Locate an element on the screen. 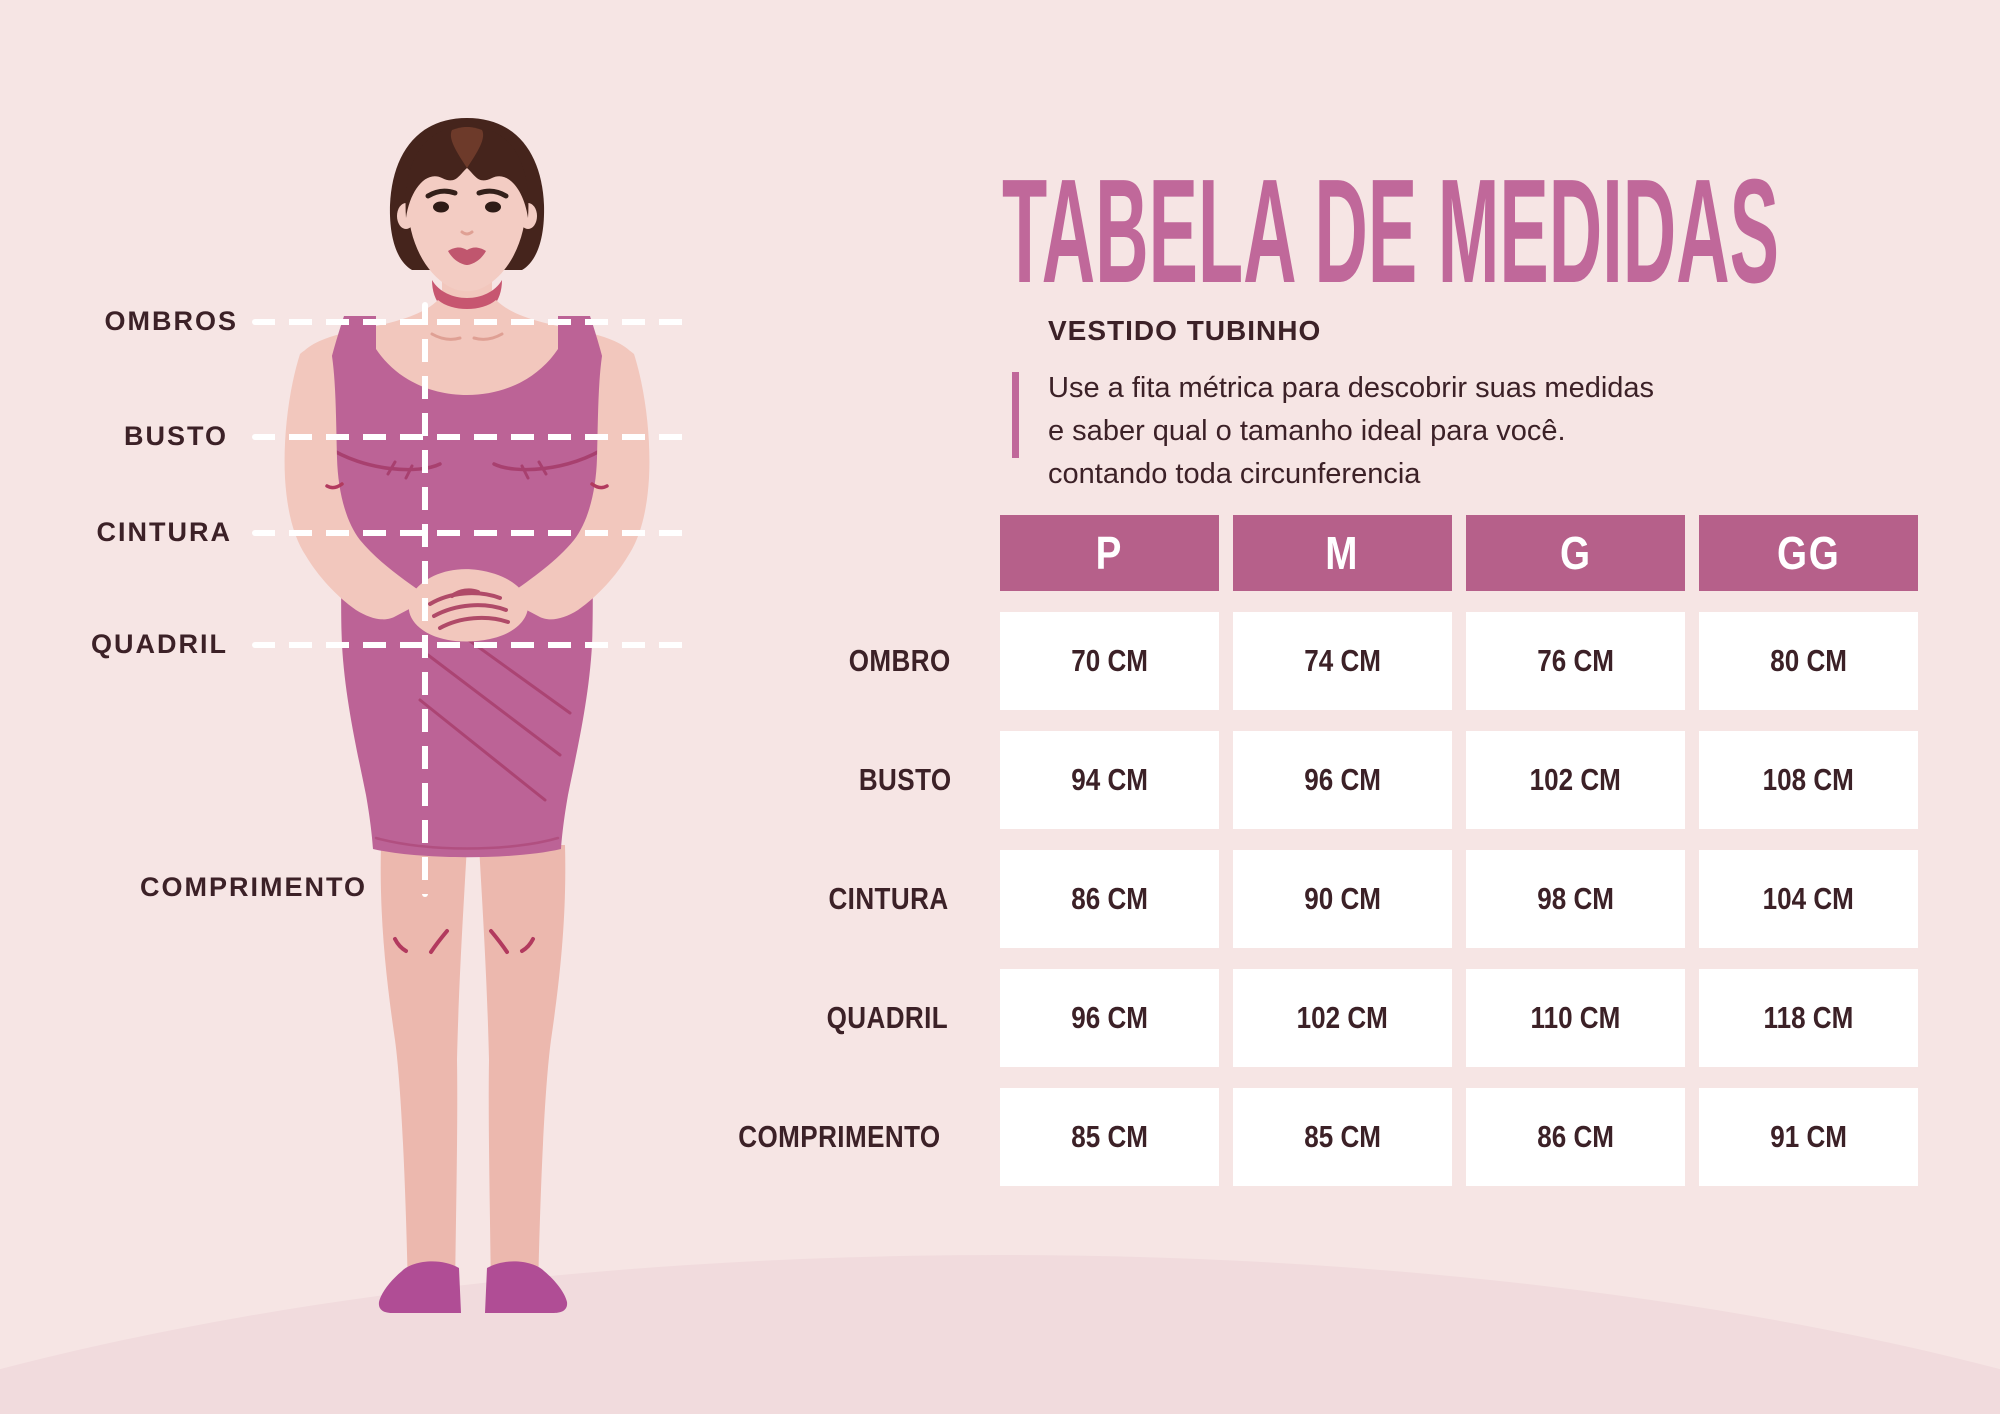  size-header-p-label: P is located at coordinates (1109, 553).